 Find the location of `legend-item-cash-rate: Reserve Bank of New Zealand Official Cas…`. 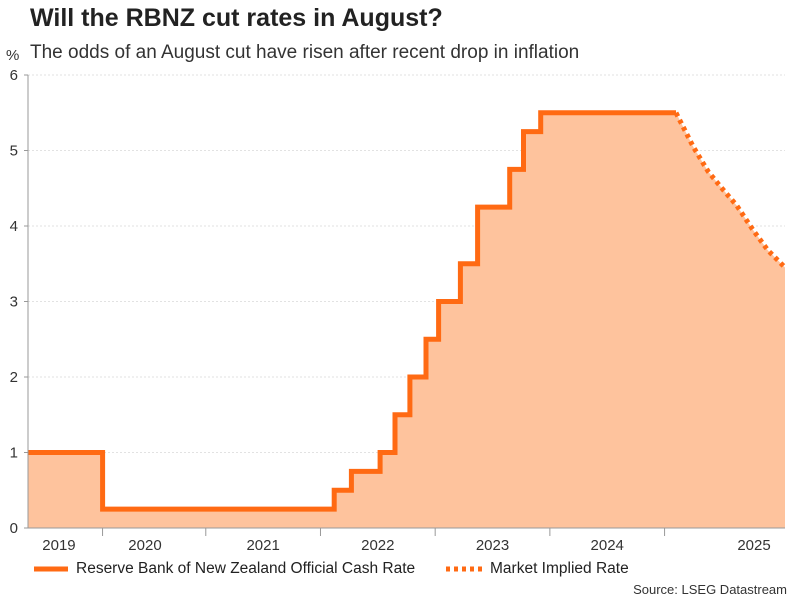

legend-item-cash-rate: Reserve Bank of New Zealand Official Cas… is located at coordinates (223, 569).